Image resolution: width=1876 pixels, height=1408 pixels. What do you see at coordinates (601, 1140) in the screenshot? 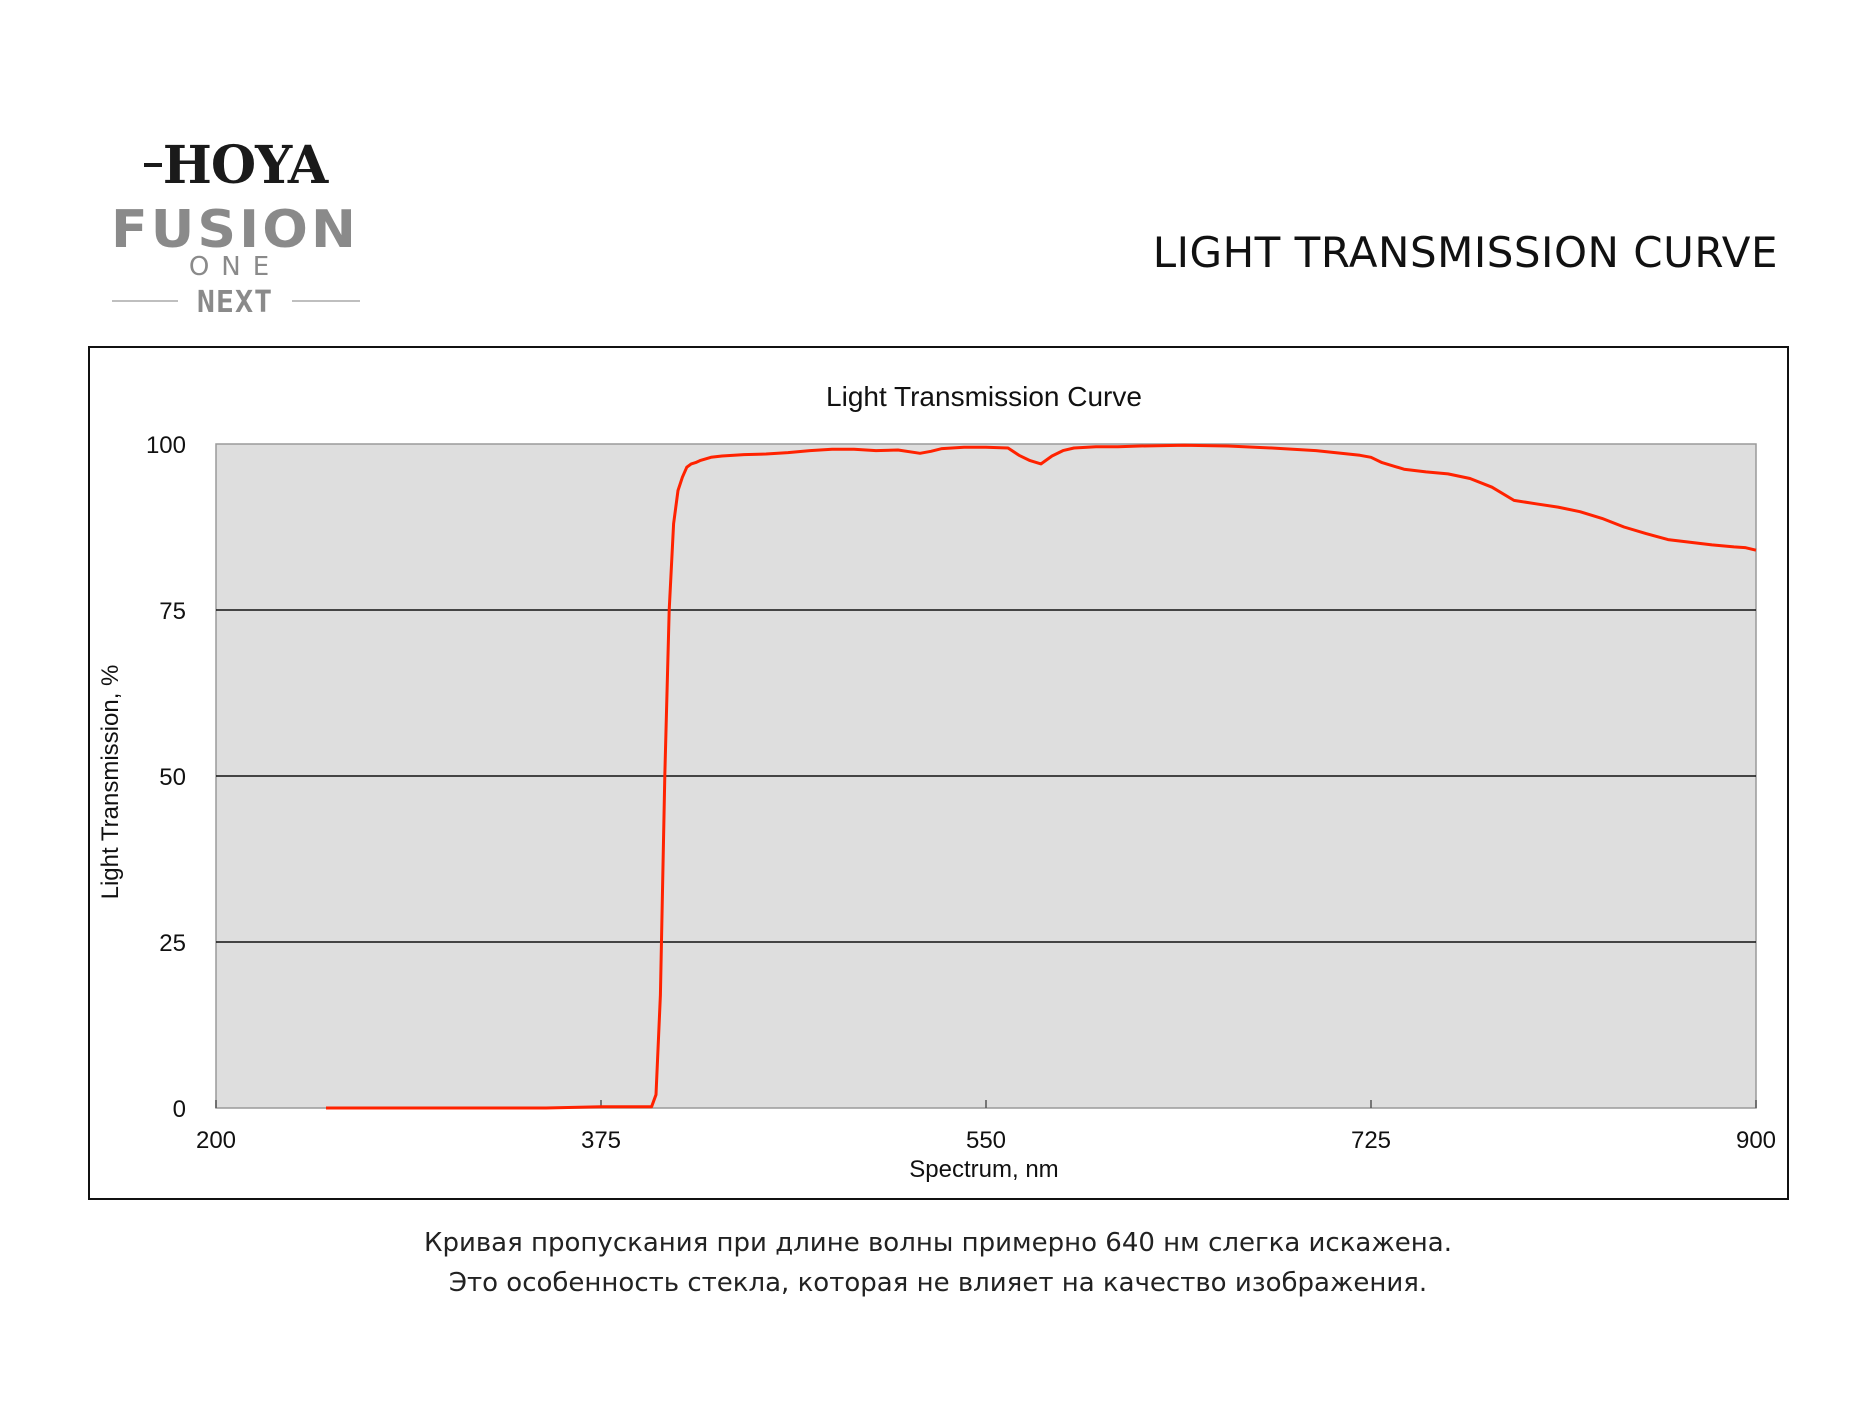
I see `x-tick-label: 375` at bounding box center [601, 1140].